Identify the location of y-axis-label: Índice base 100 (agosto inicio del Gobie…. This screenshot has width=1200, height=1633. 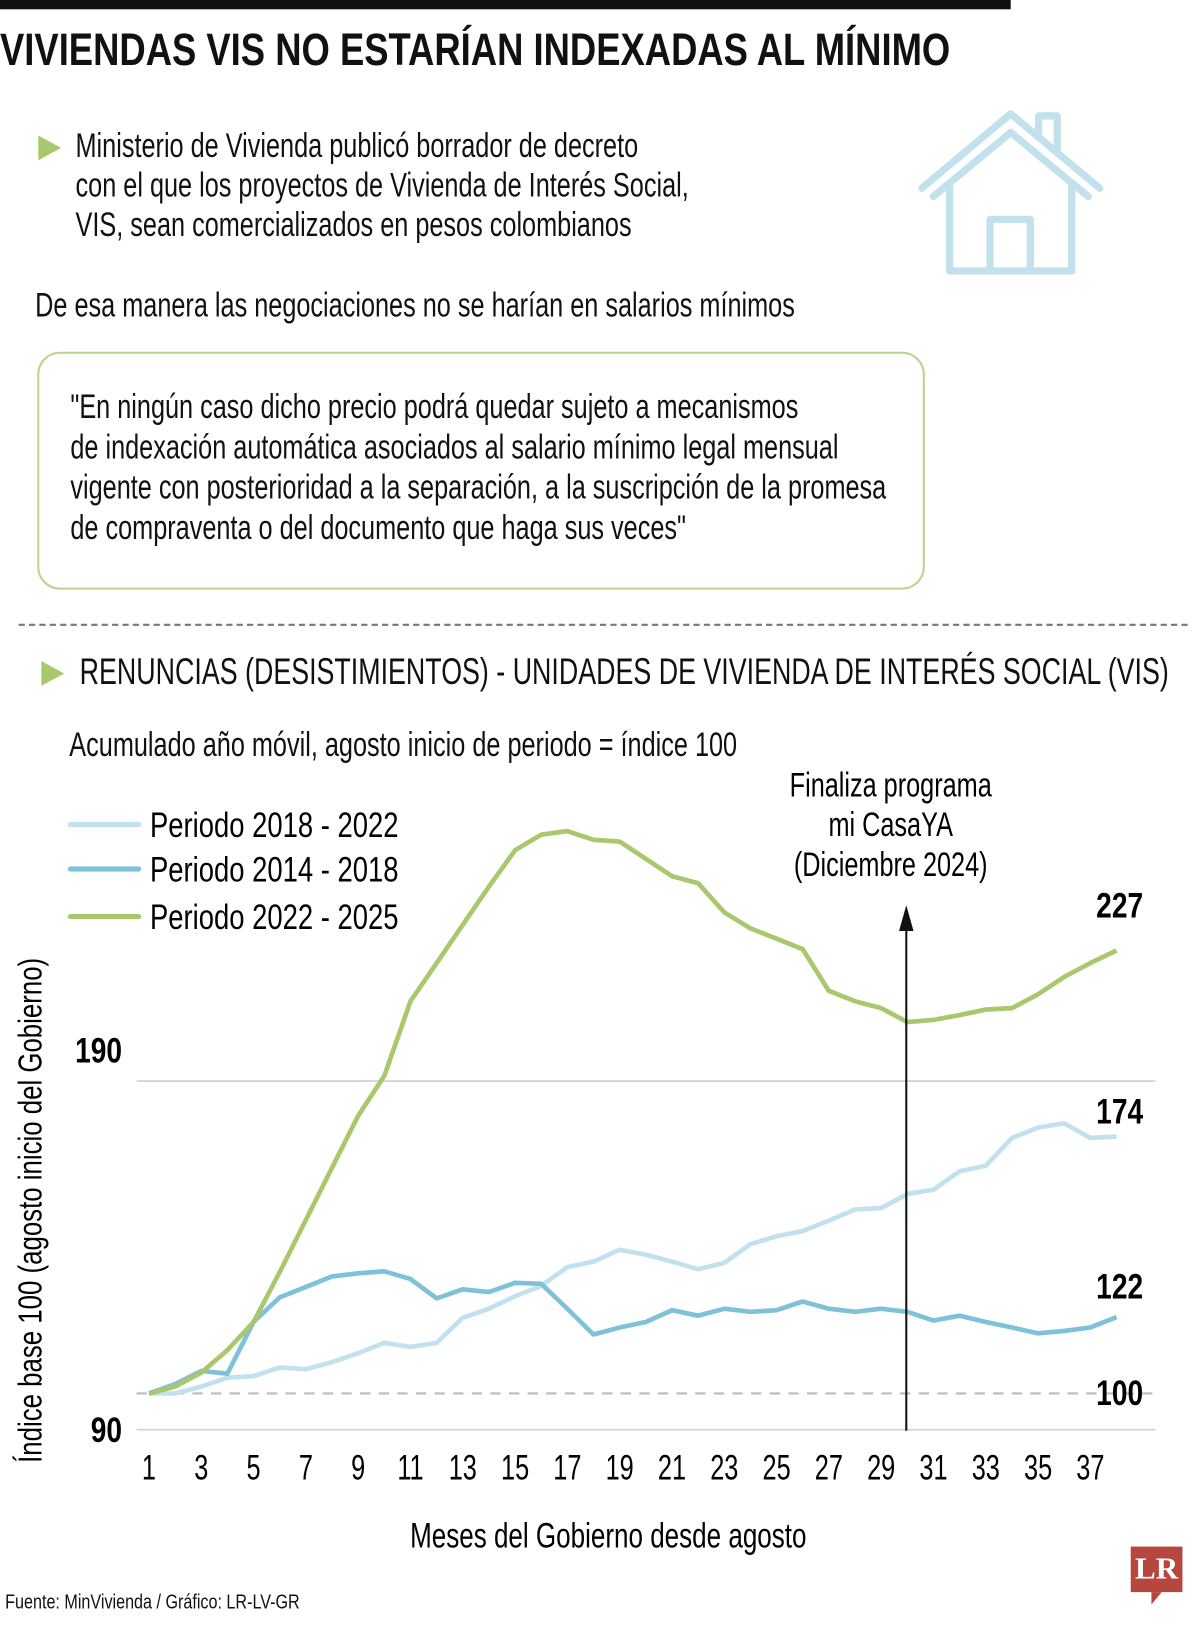
(30, 1210).